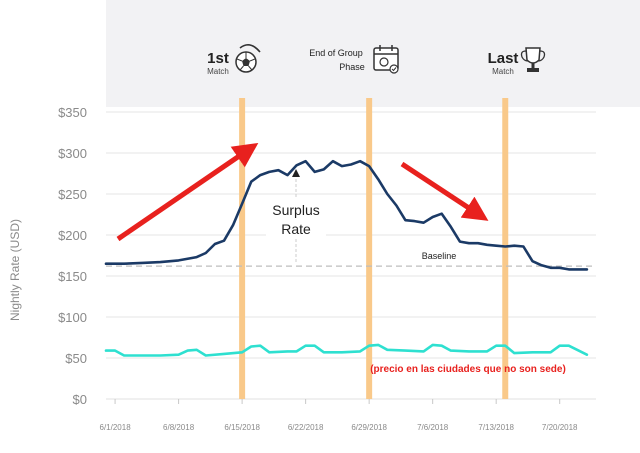 The image size is (640, 453). What do you see at coordinates (116, 427) in the screenshot?
I see `x-tick-label: 6/1/2018` at bounding box center [116, 427].